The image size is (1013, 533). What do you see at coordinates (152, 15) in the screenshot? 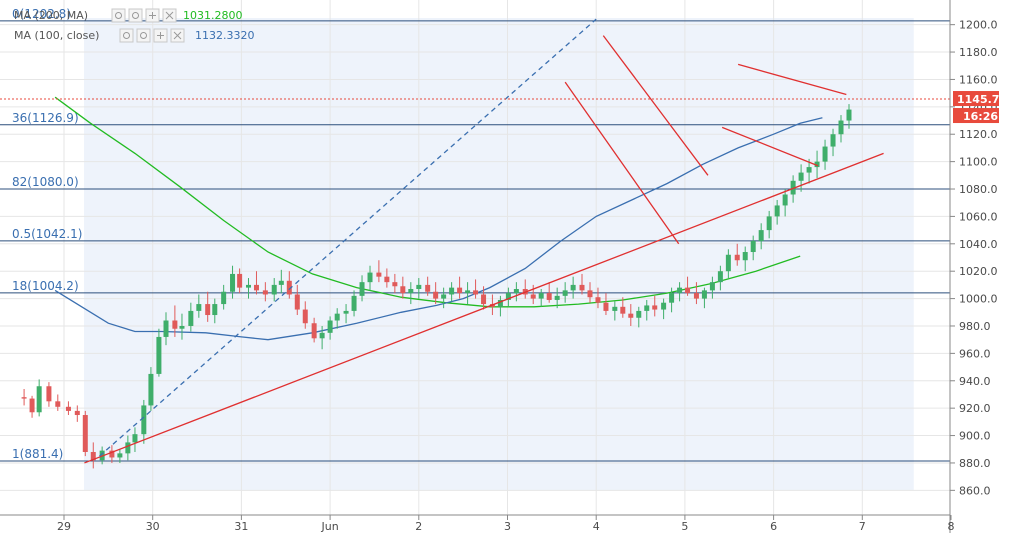
I see `plus-icon` at bounding box center [152, 15].